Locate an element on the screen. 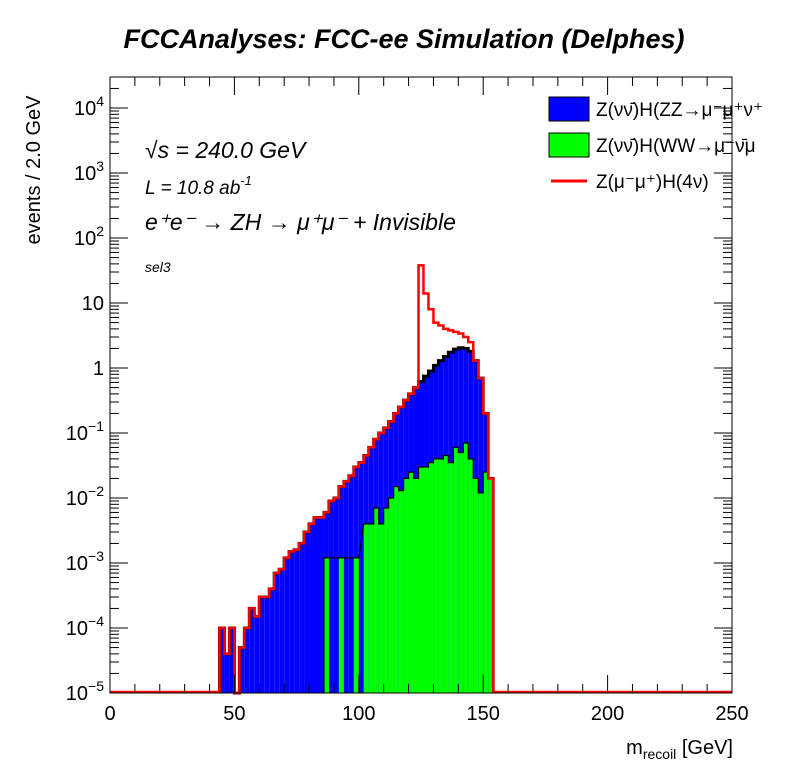 The width and height of the screenshot is (796, 772). y-tick-label-0: 10⁻⁵ is located at coordinates (85, 691).